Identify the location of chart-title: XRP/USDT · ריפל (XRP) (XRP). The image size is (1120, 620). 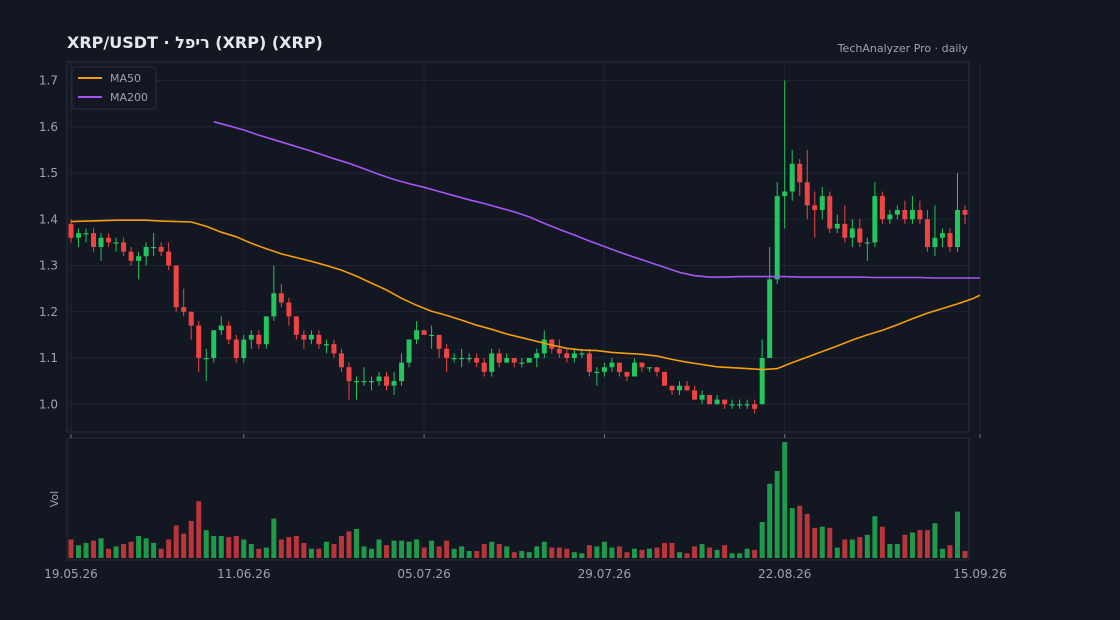
(195, 42).